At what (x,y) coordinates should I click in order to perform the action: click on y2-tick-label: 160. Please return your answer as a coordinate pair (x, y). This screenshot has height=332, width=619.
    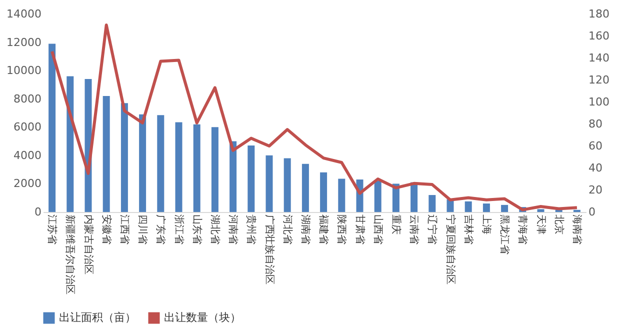
    Looking at the image, I should click on (599, 36).